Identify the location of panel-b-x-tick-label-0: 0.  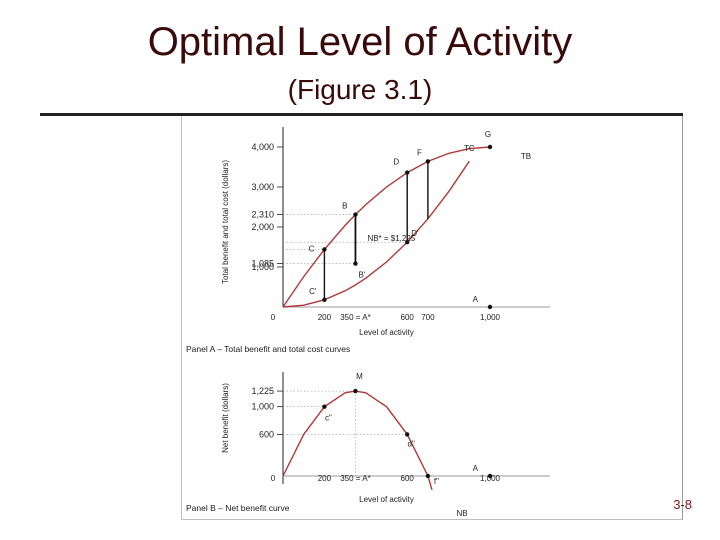
(273, 478).